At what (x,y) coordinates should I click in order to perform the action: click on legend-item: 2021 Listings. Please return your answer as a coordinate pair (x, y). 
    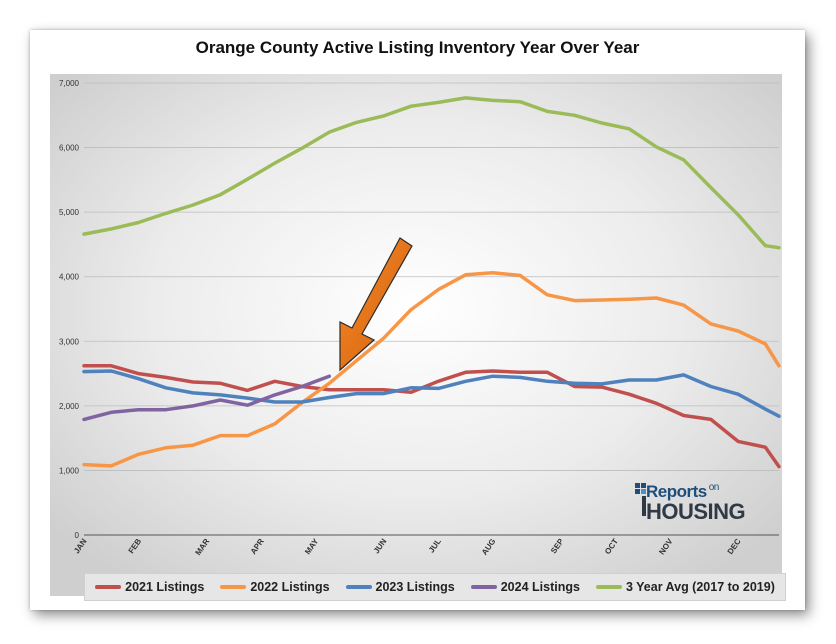
    Looking at the image, I should click on (149, 587).